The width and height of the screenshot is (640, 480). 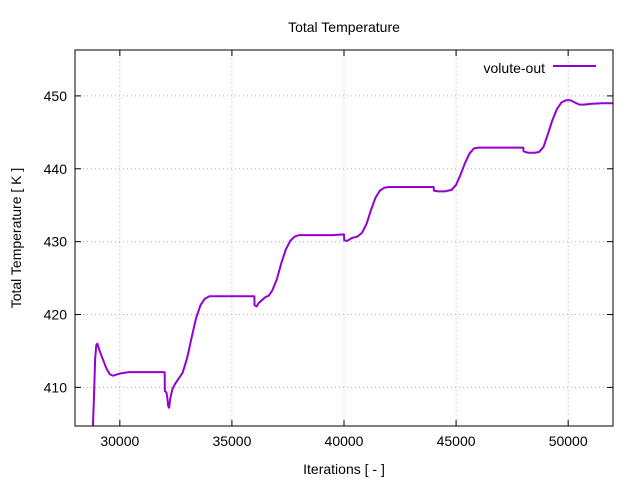 What do you see at coordinates (344, 469) in the screenshot?
I see `x-axis-title: Iterations [ - ]` at bounding box center [344, 469].